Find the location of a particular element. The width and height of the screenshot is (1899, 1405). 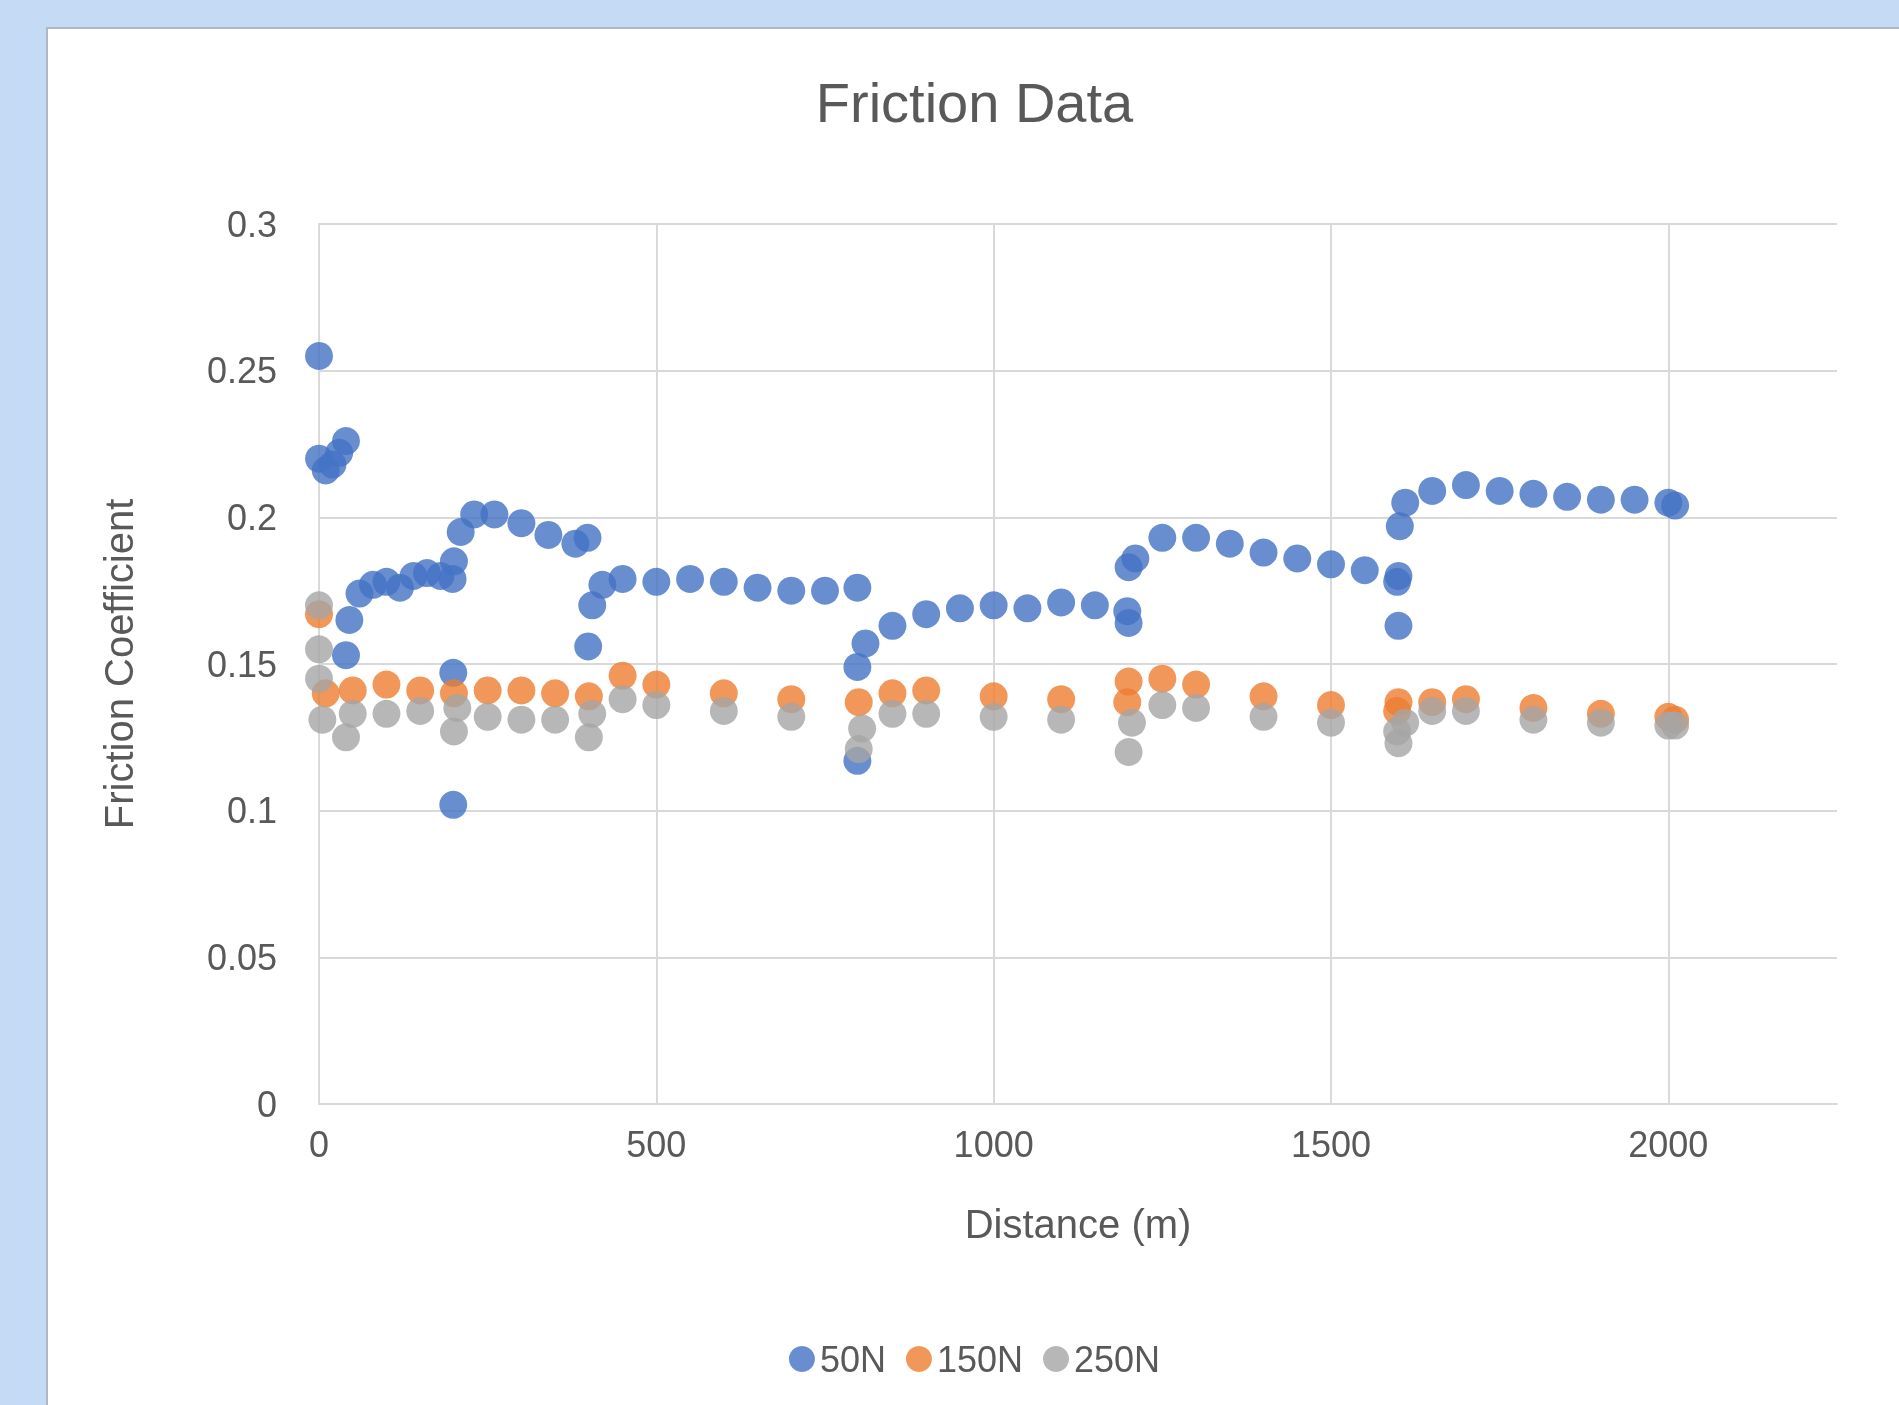

y-tick-label: 0 is located at coordinates (266, 1104).